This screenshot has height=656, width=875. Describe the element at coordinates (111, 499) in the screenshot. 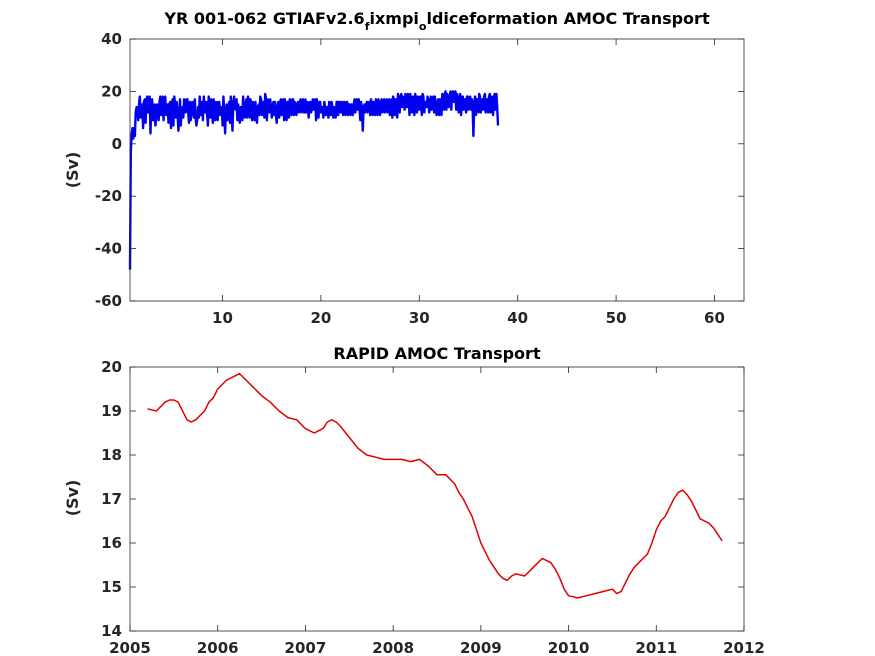

I see `y-tick-label: 17` at that location.